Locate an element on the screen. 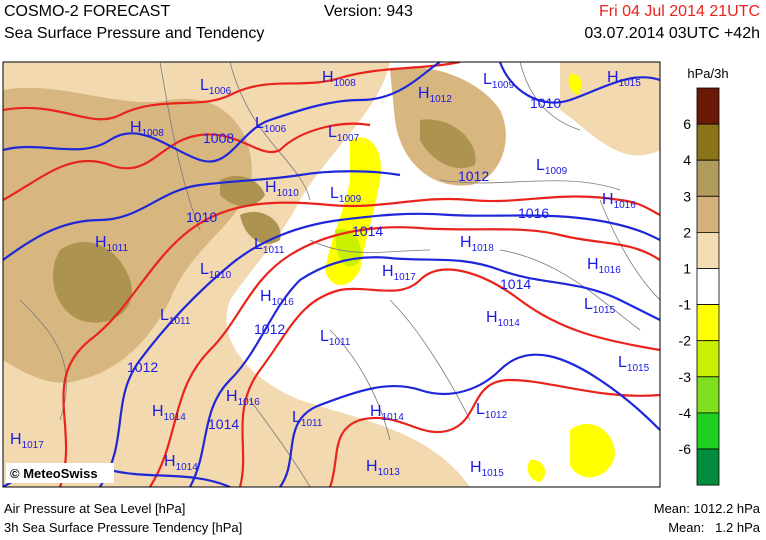 The height and width of the screenshot is (540, 766). pressure-center: H1008 is located at coordinates (147, 129).